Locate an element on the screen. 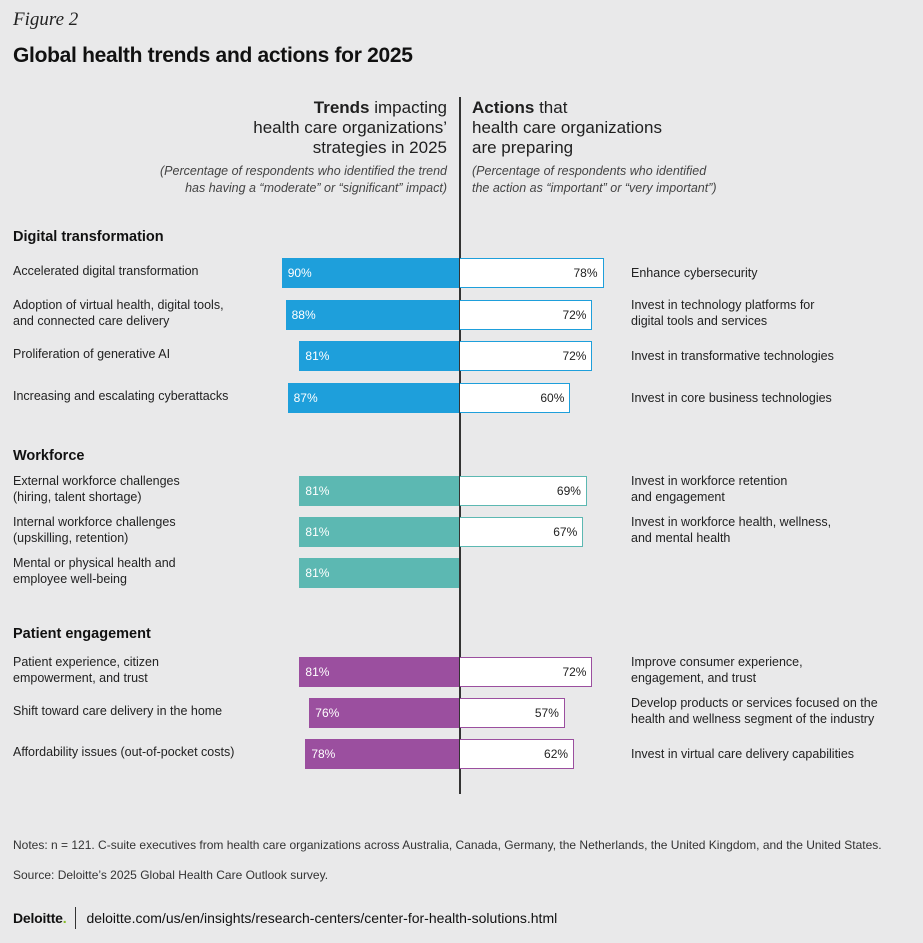 The width and height of the screenshot is (923, 943). actions-header-rest: that is located at coordinates (551, 107).